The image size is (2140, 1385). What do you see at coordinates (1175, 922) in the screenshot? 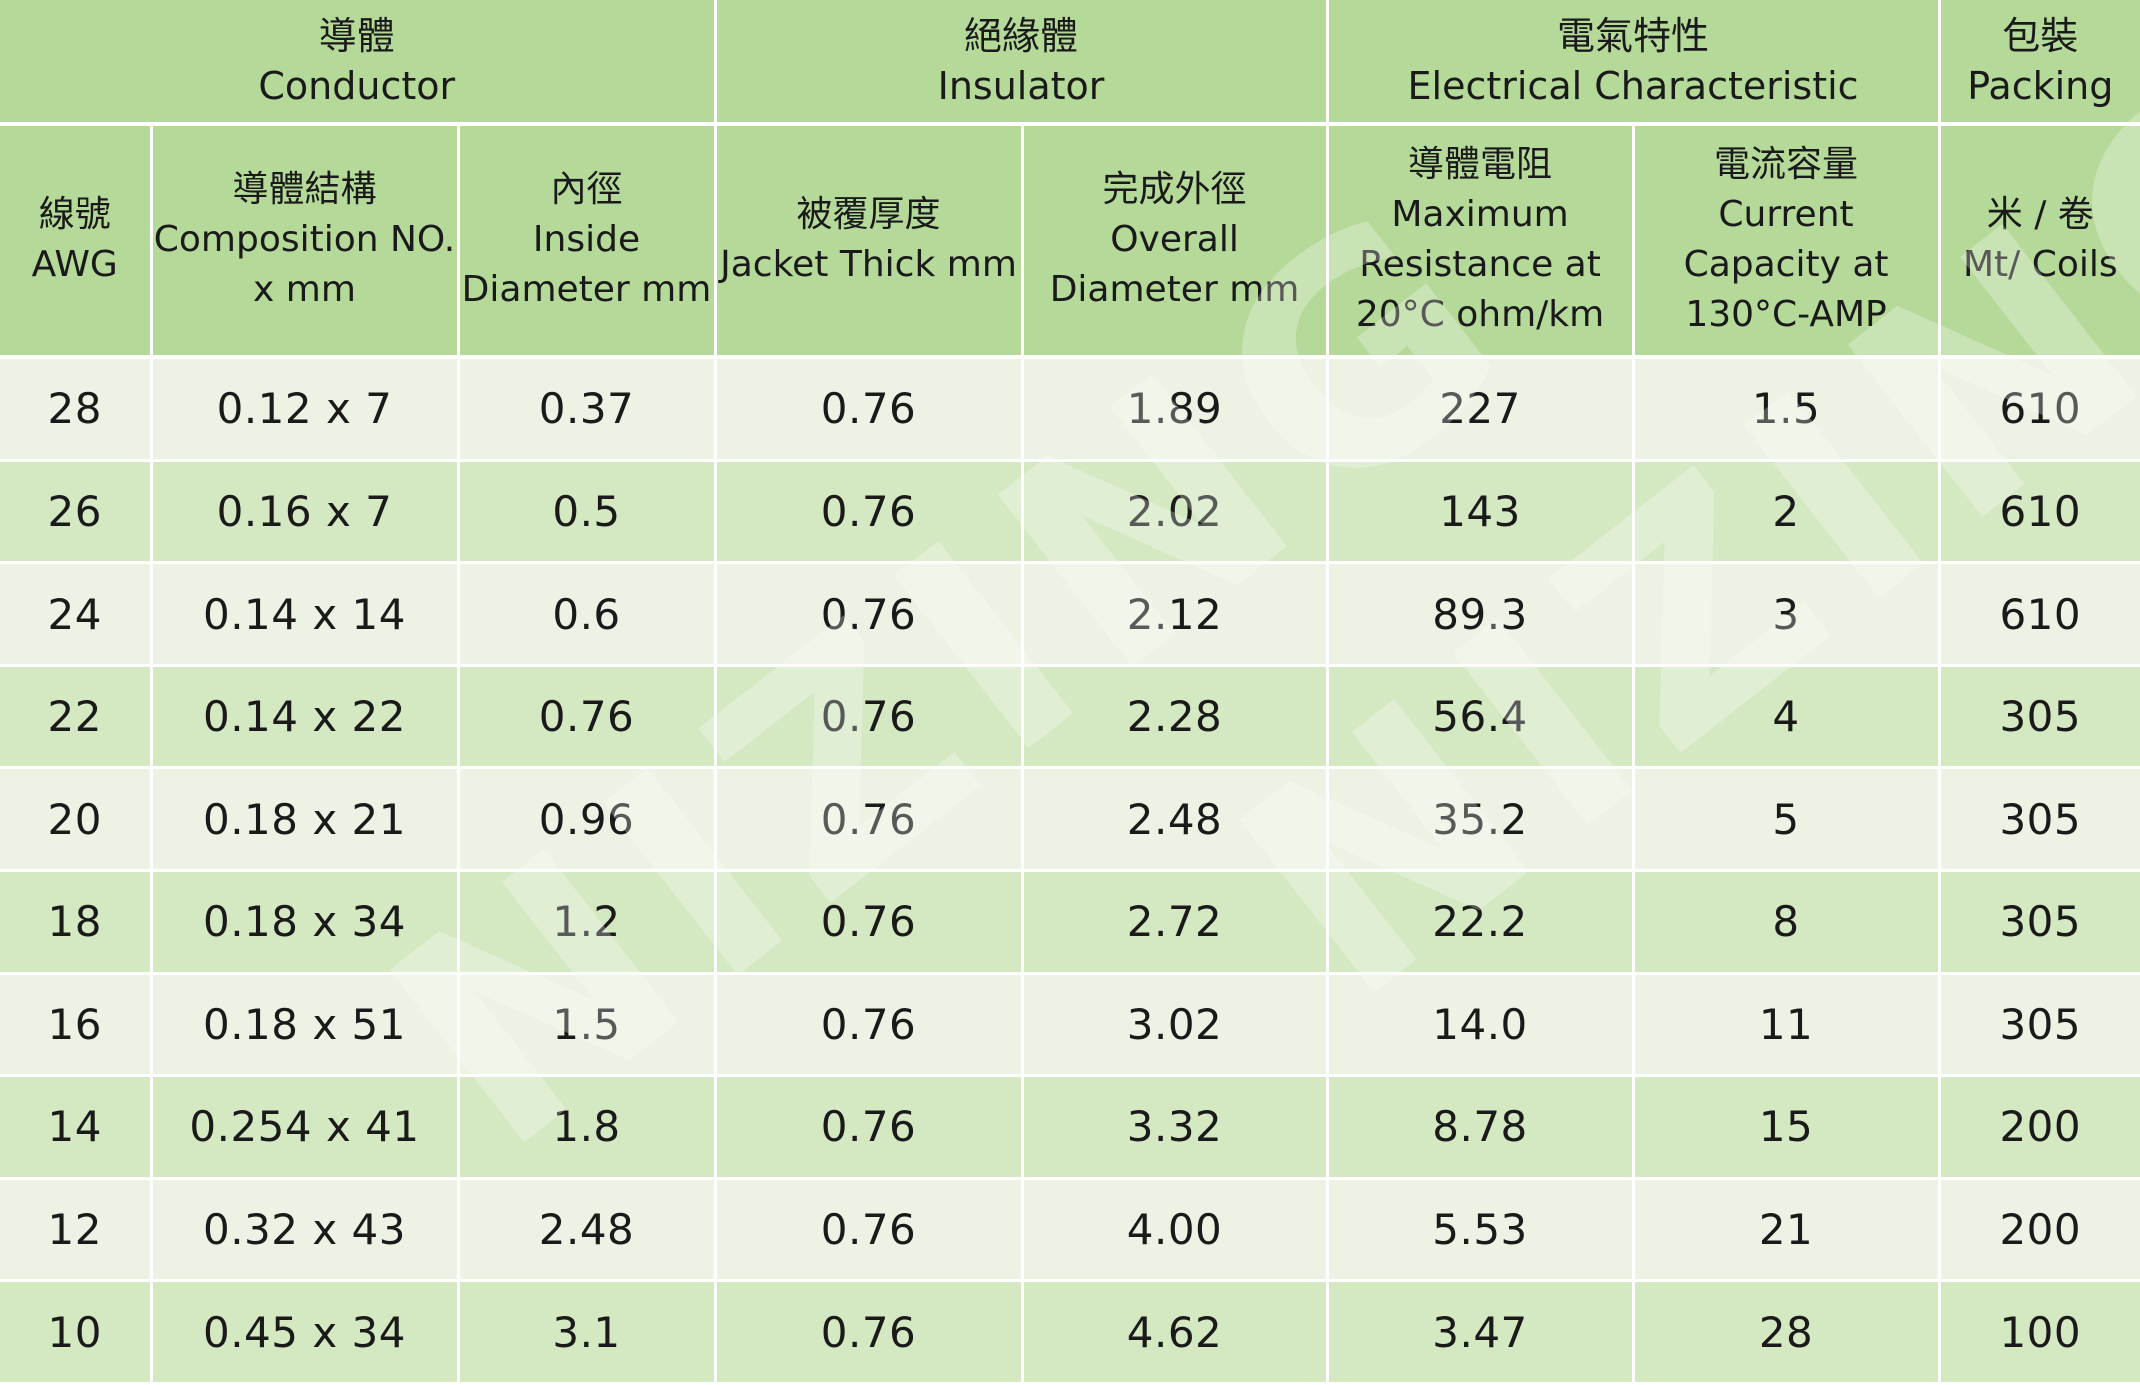
I see `cell-overall-diameter: 2.72` at bounding box center [1175, 922].